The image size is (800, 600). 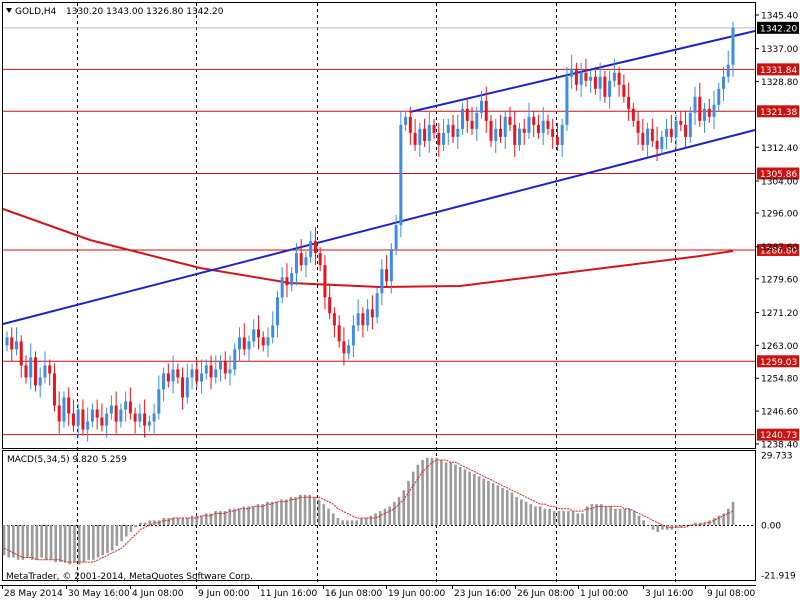 What do you see at coordinates (779, 248) in the screenshot?
I see `price-tick-label: 1287.60` at bounding box center [779, 248].